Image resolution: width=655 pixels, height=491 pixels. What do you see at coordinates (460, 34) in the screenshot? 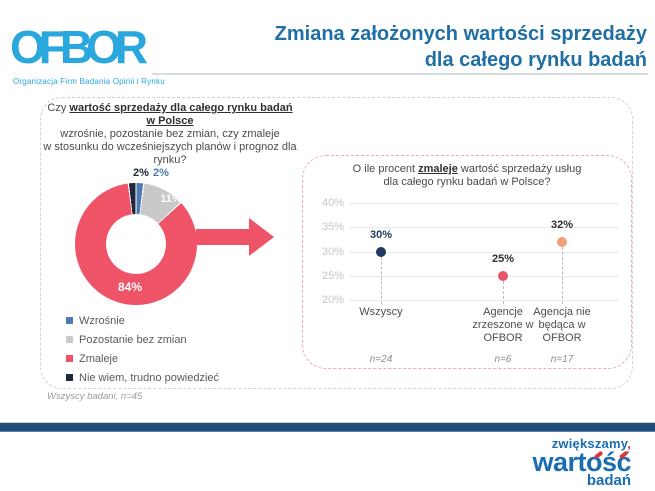
I see `page-title-line1: Zmiana założonych wartości sprzedaży` at bounding box center [460, 34].